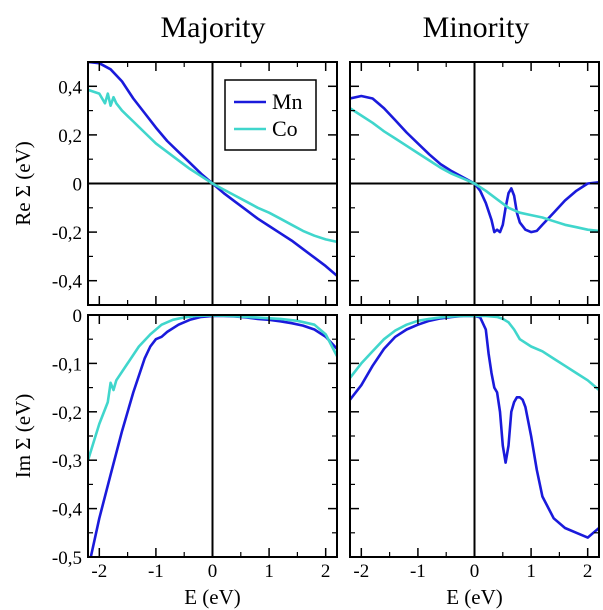 The height and width of the screenshot is (610, 603). Describe the element at coordinates (270, 115) in the screenshot. I see `legend-box` at that location.